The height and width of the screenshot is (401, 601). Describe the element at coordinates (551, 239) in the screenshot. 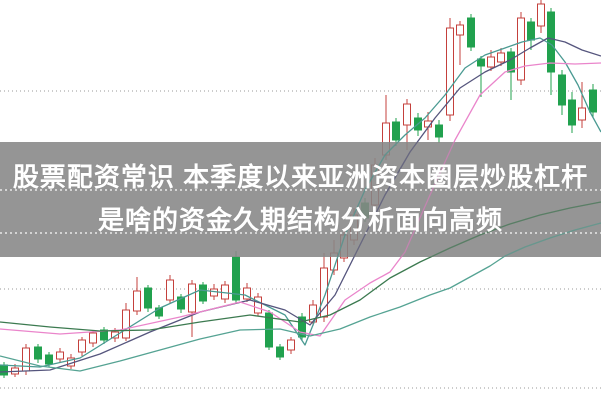

I see `ma-slow-teal-line-overlay` at that location.